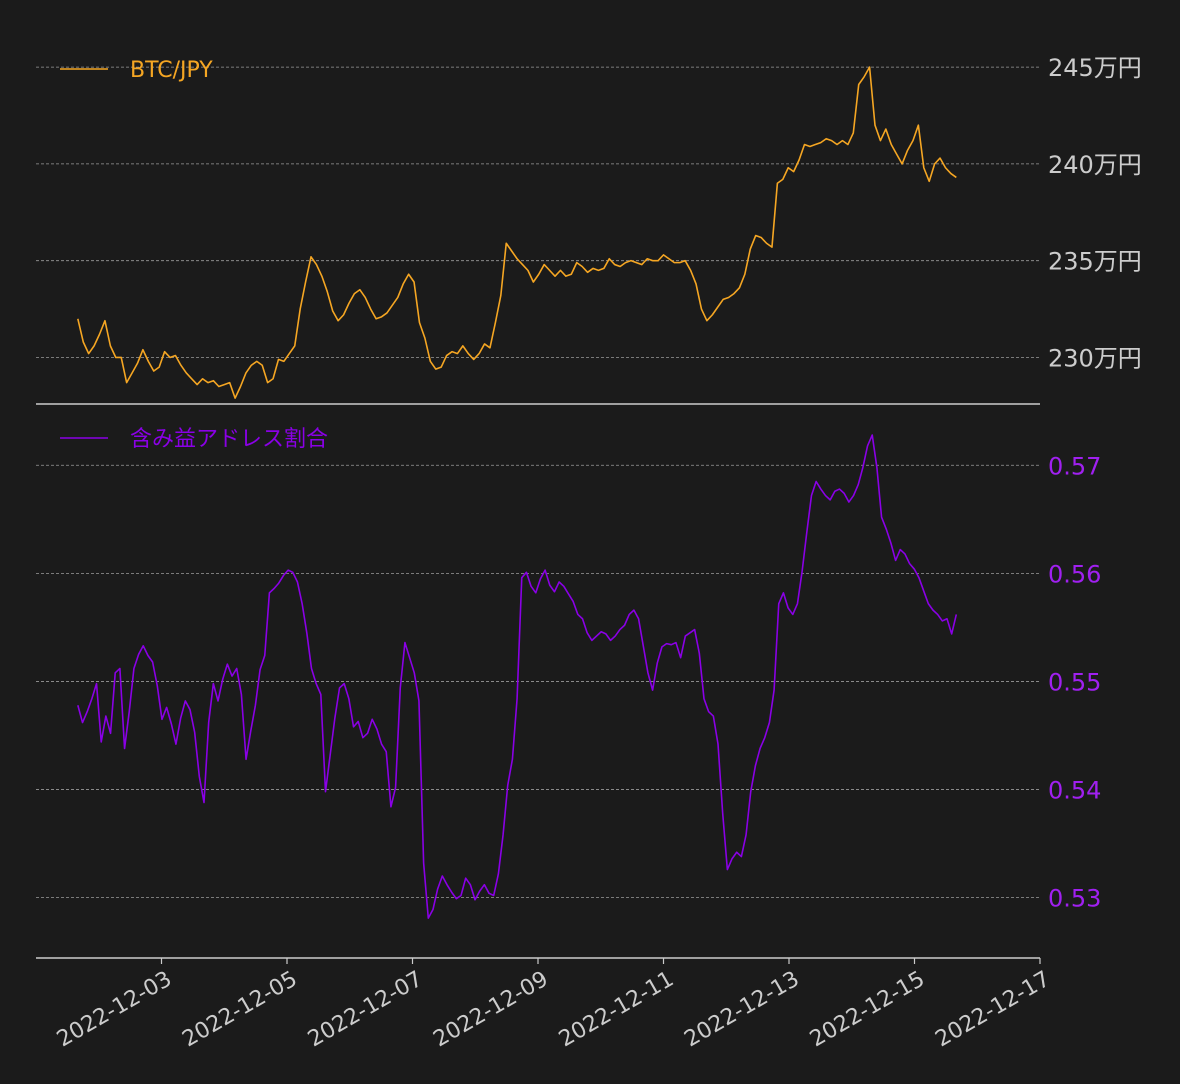 This screenshot has height=1084, width=1180. What do you see at coordinates (1095, 165) in the screenshot?
I see `price-y-tick-label: 240万円` at bounding box center [1095, 165].